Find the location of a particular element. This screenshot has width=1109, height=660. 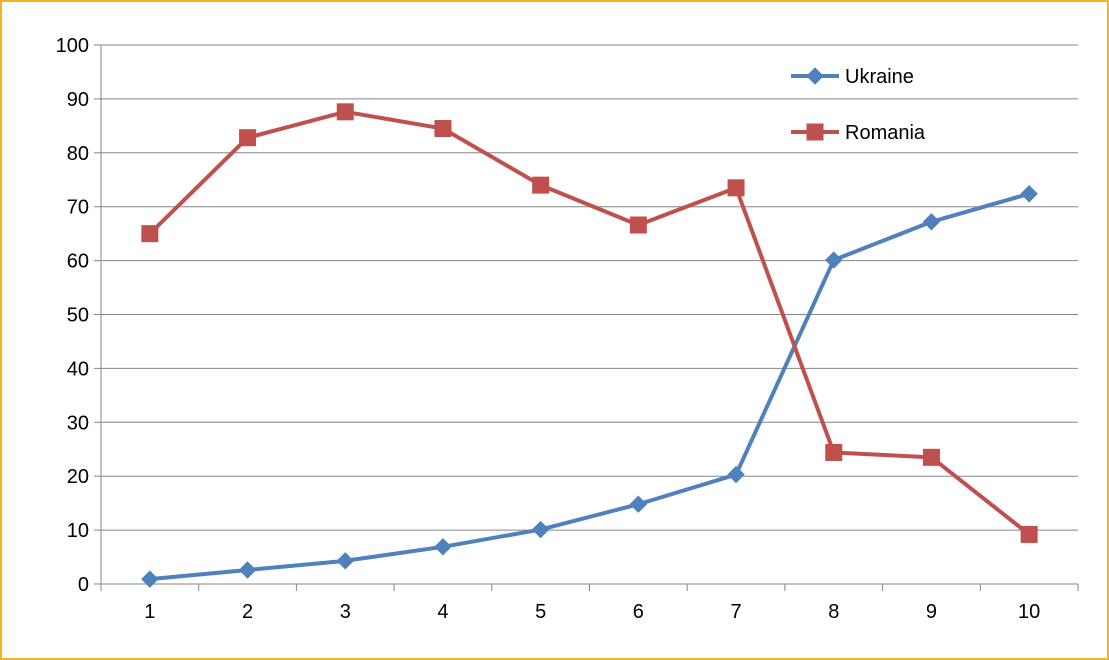

x-tick-label: 5 is located at coordinates (540, 612).